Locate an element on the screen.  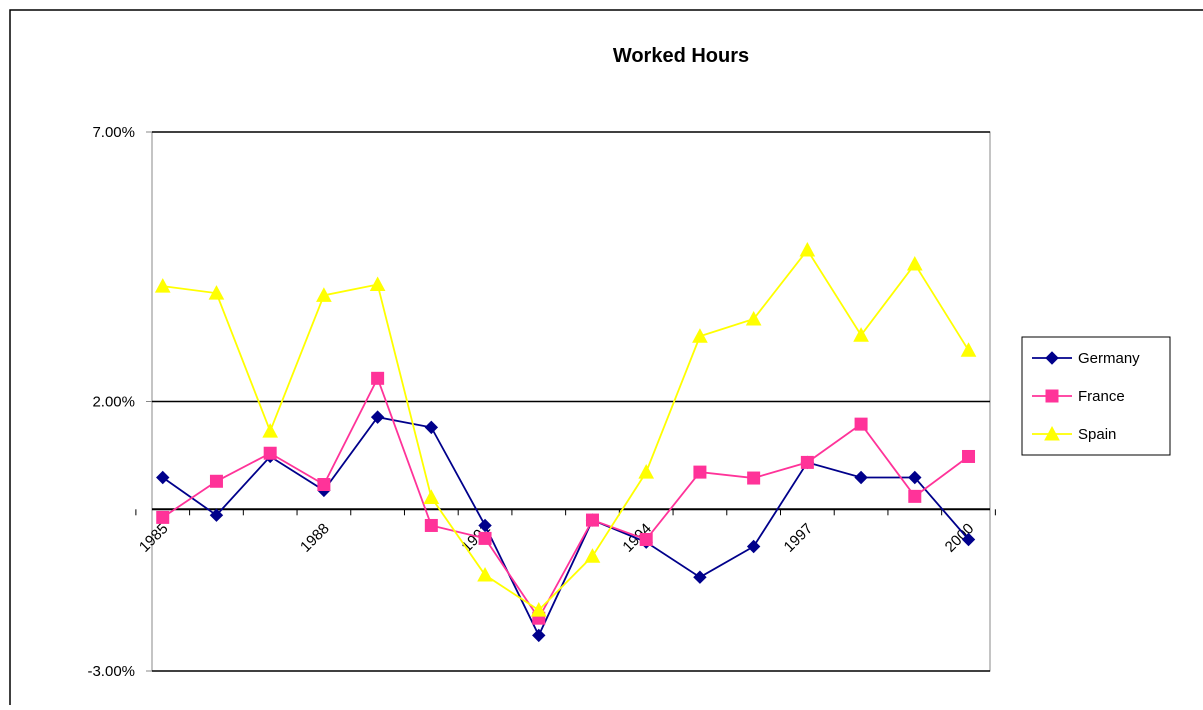
legend-label: France is located at coordinates (1101, 396).